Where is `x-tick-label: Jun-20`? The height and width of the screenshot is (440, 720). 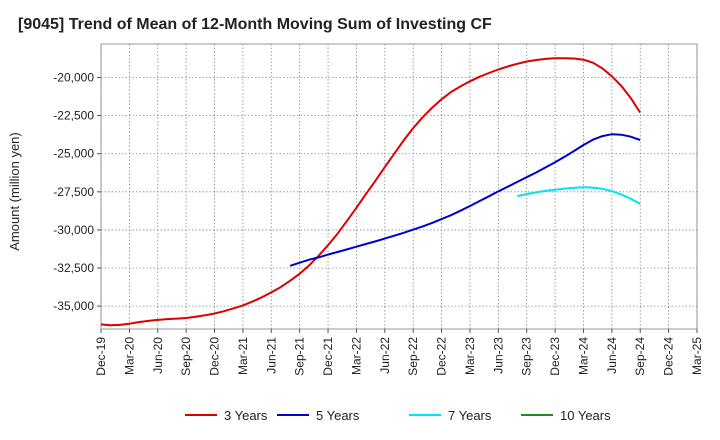 x-tick-label: Jun-20 is located at coordinates (158, 355).